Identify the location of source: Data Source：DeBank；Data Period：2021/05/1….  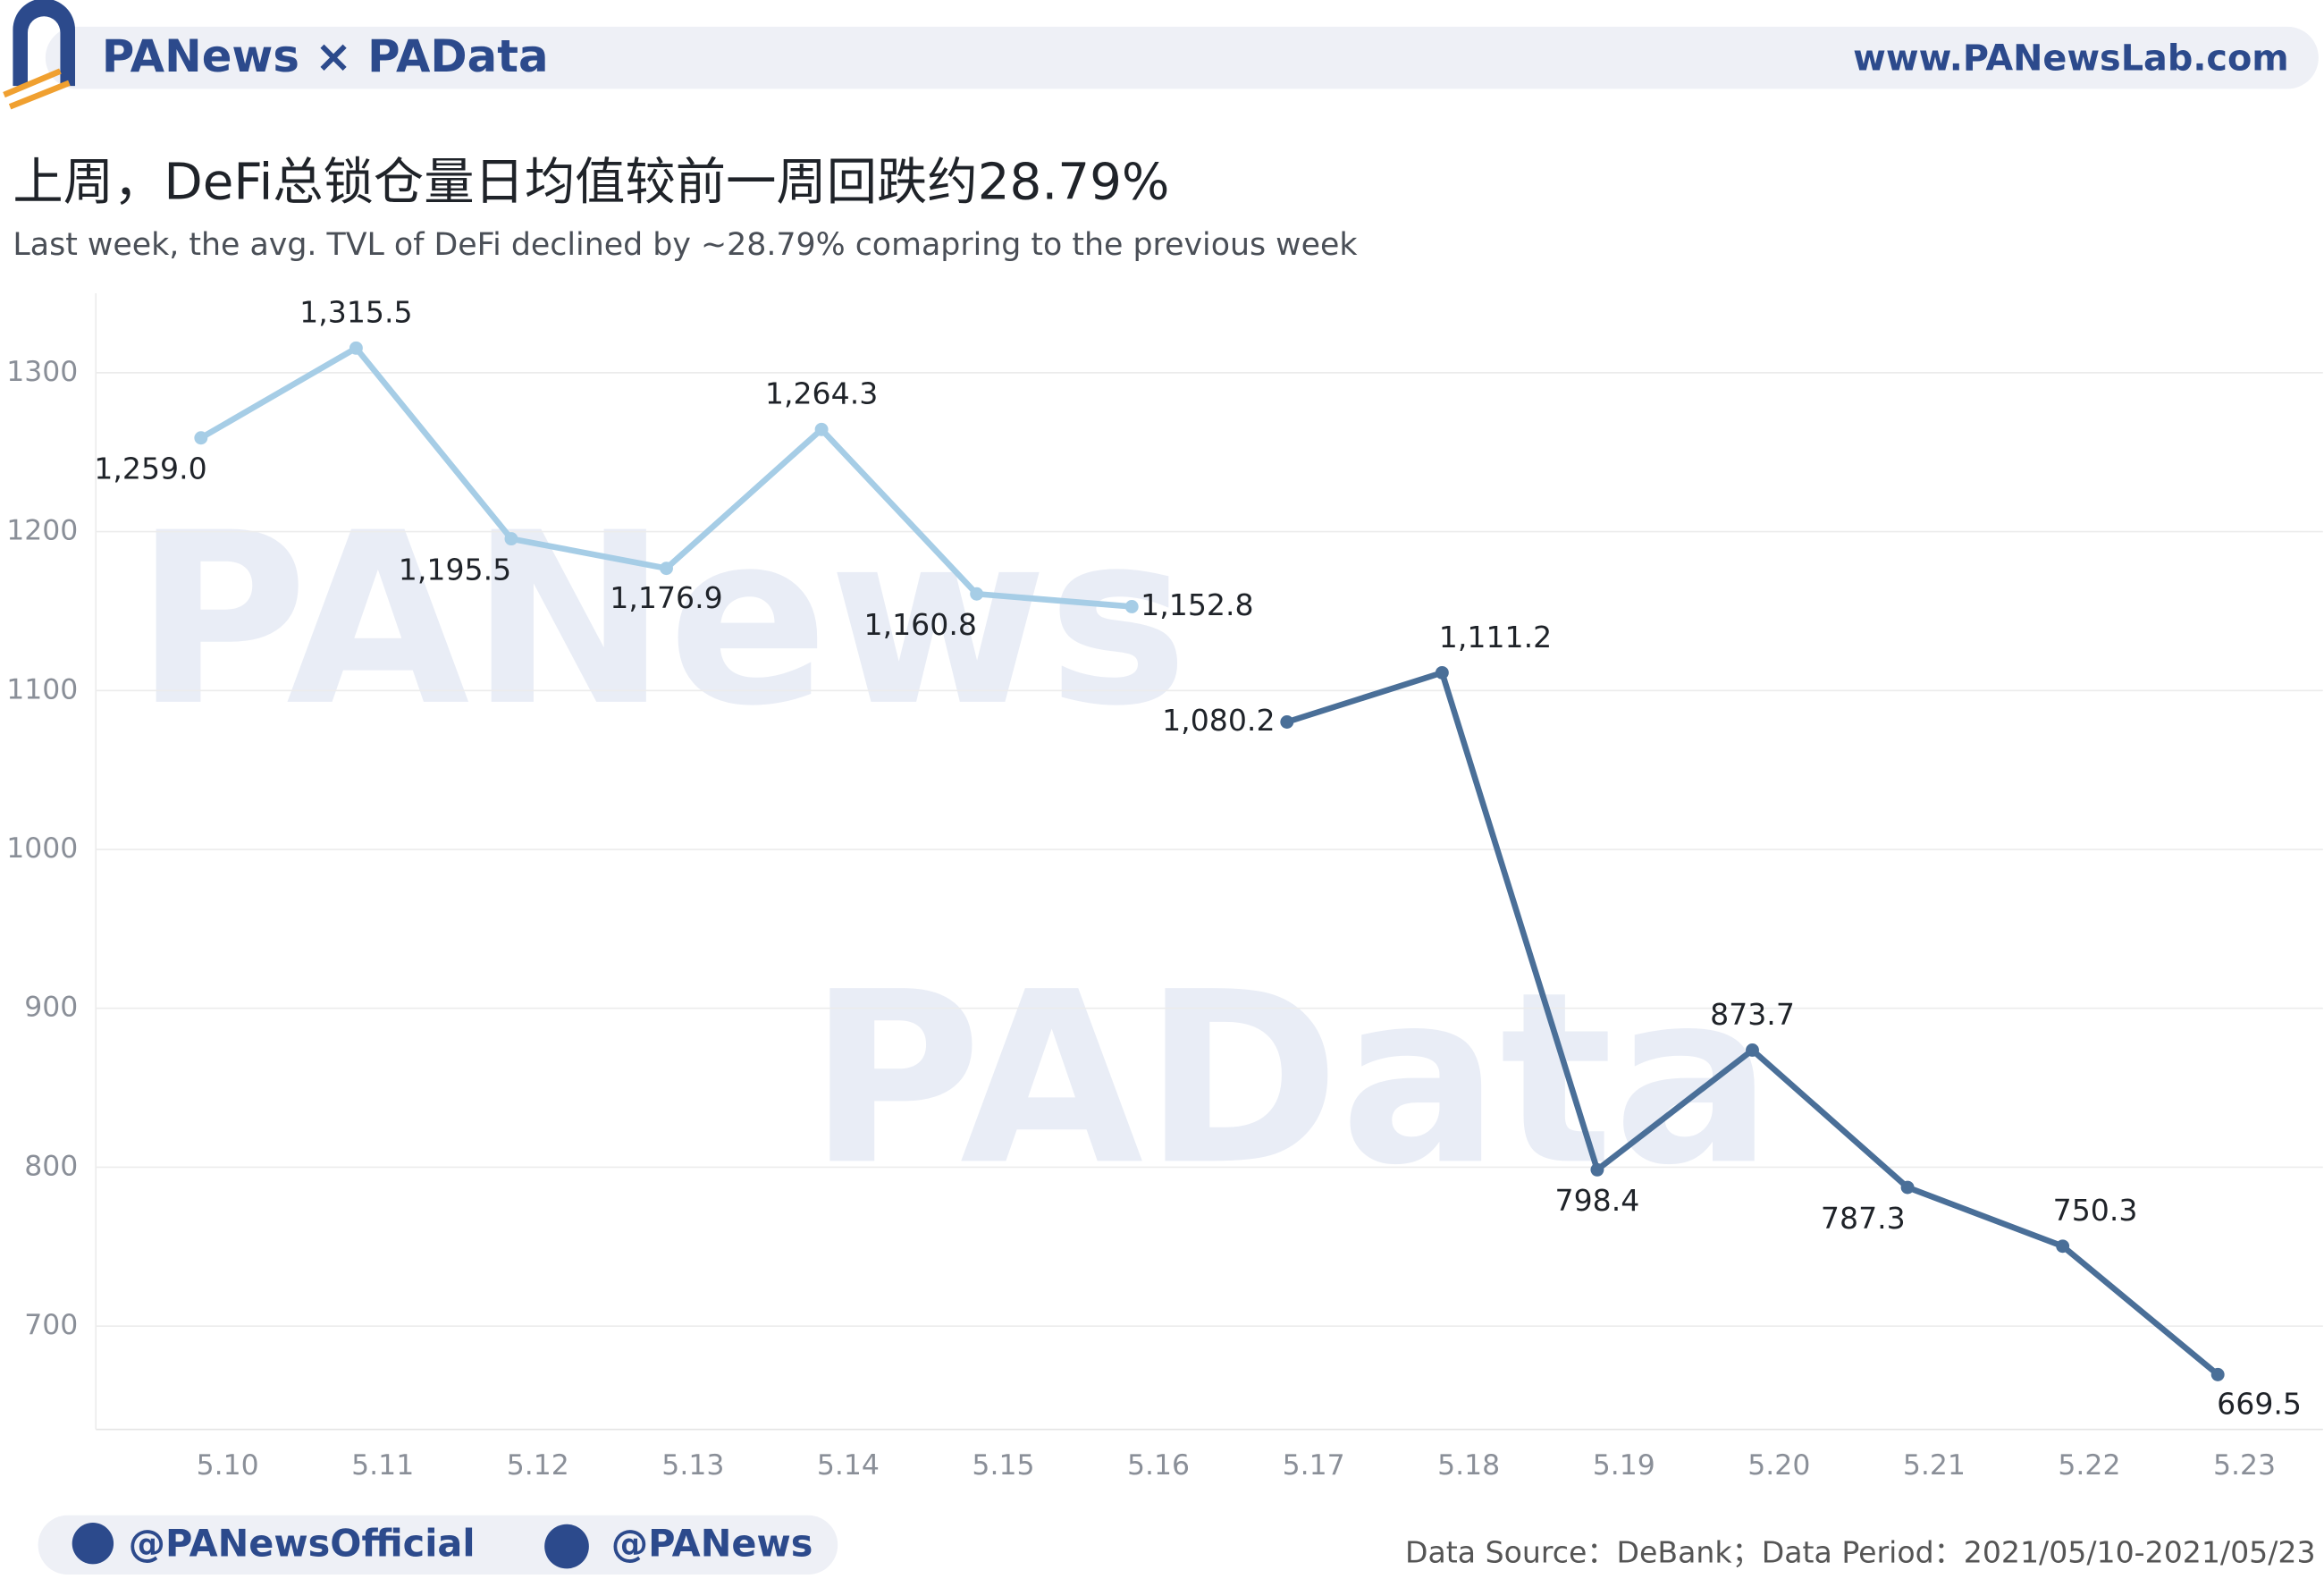
(1860, 1551).